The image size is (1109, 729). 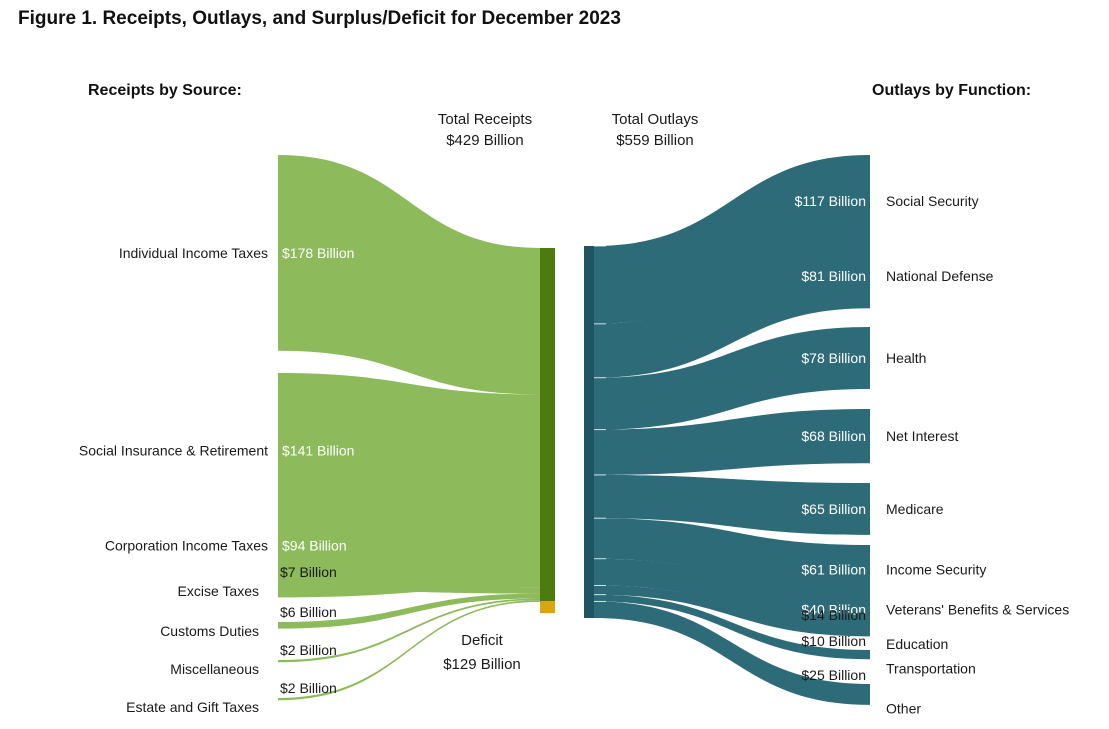 What do you see at coordinates (732, 556) in the screenshot?
I see `outlay-flow-income-security` at bounding box center [732, 556].